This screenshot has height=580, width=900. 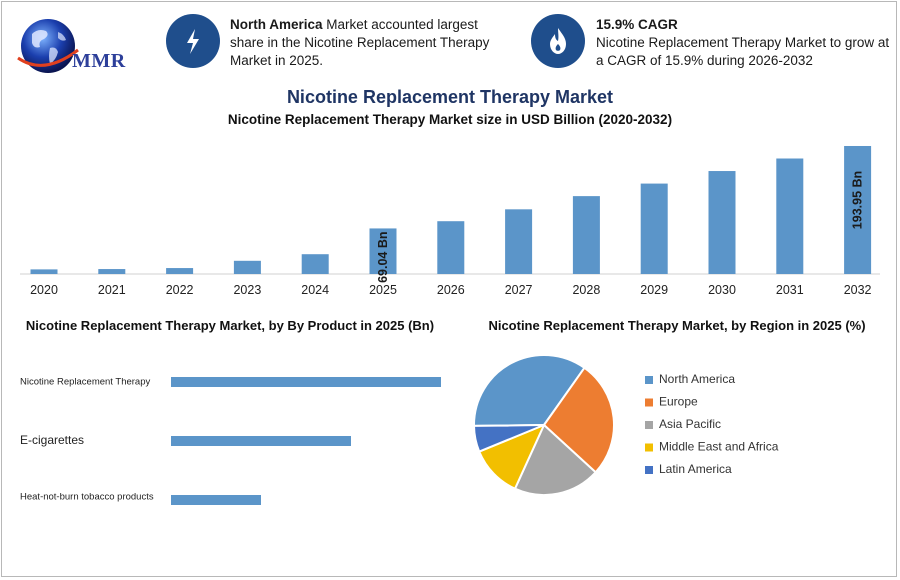 What do you see at coordinates (519, 241) in the screenshot?
I see `bar-2027` at bounding box center [519, 241].